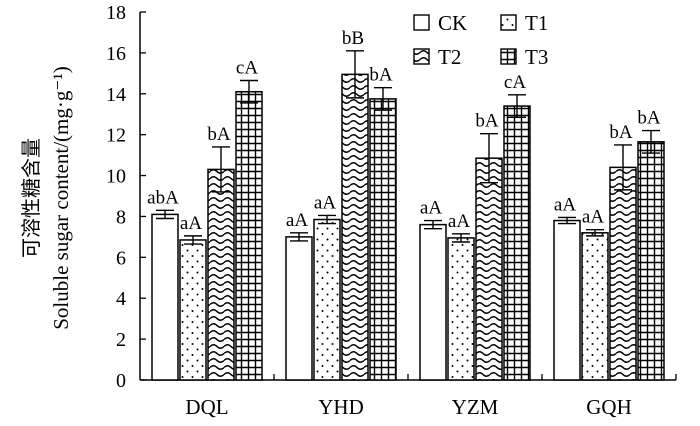 This screenshot has height=426, width=700. What do you see at coordinates (452, 23) in the screenshot?
I see `legend-label: CK` at bounding box center [452, 23].